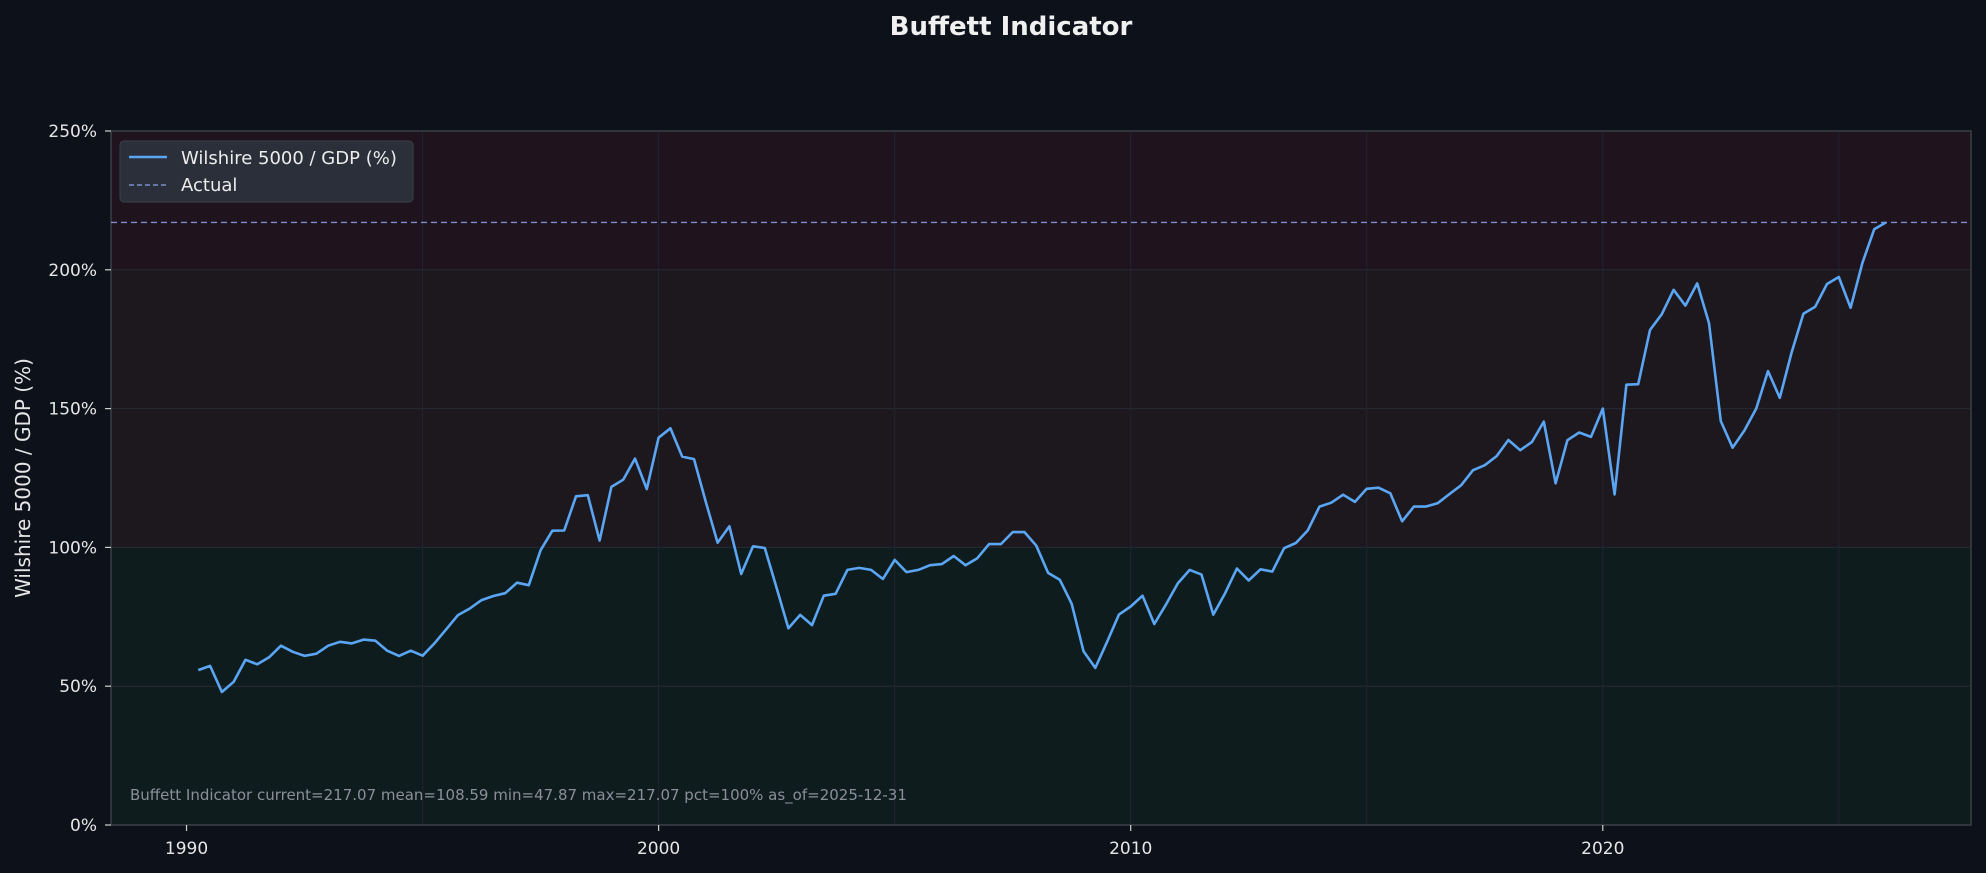  I want to click on y-tick-label-0: 0%, so click(83, 826).